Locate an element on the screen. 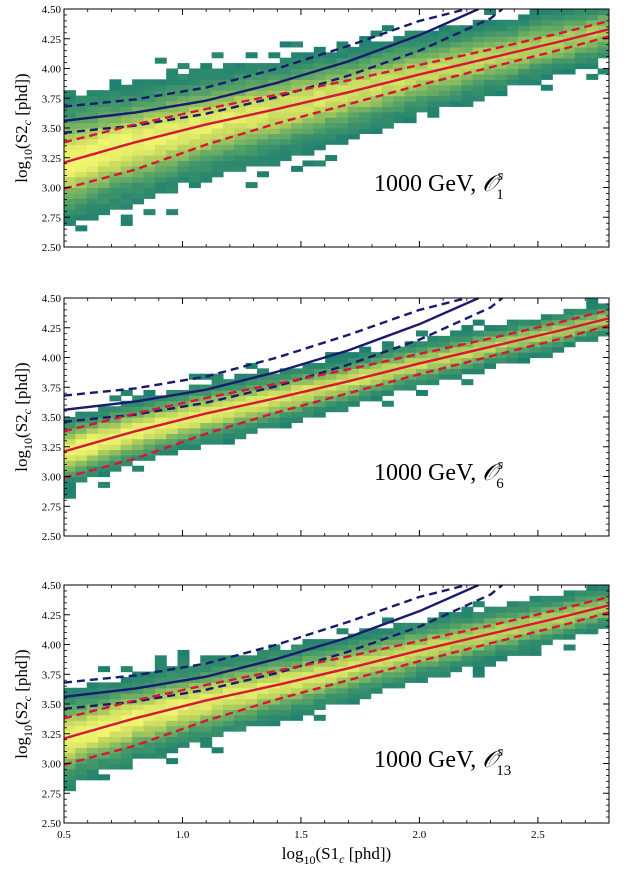 The width and height of the screenshot is (630, 869). red-dashed-curve is located at coordinates (336, 81).